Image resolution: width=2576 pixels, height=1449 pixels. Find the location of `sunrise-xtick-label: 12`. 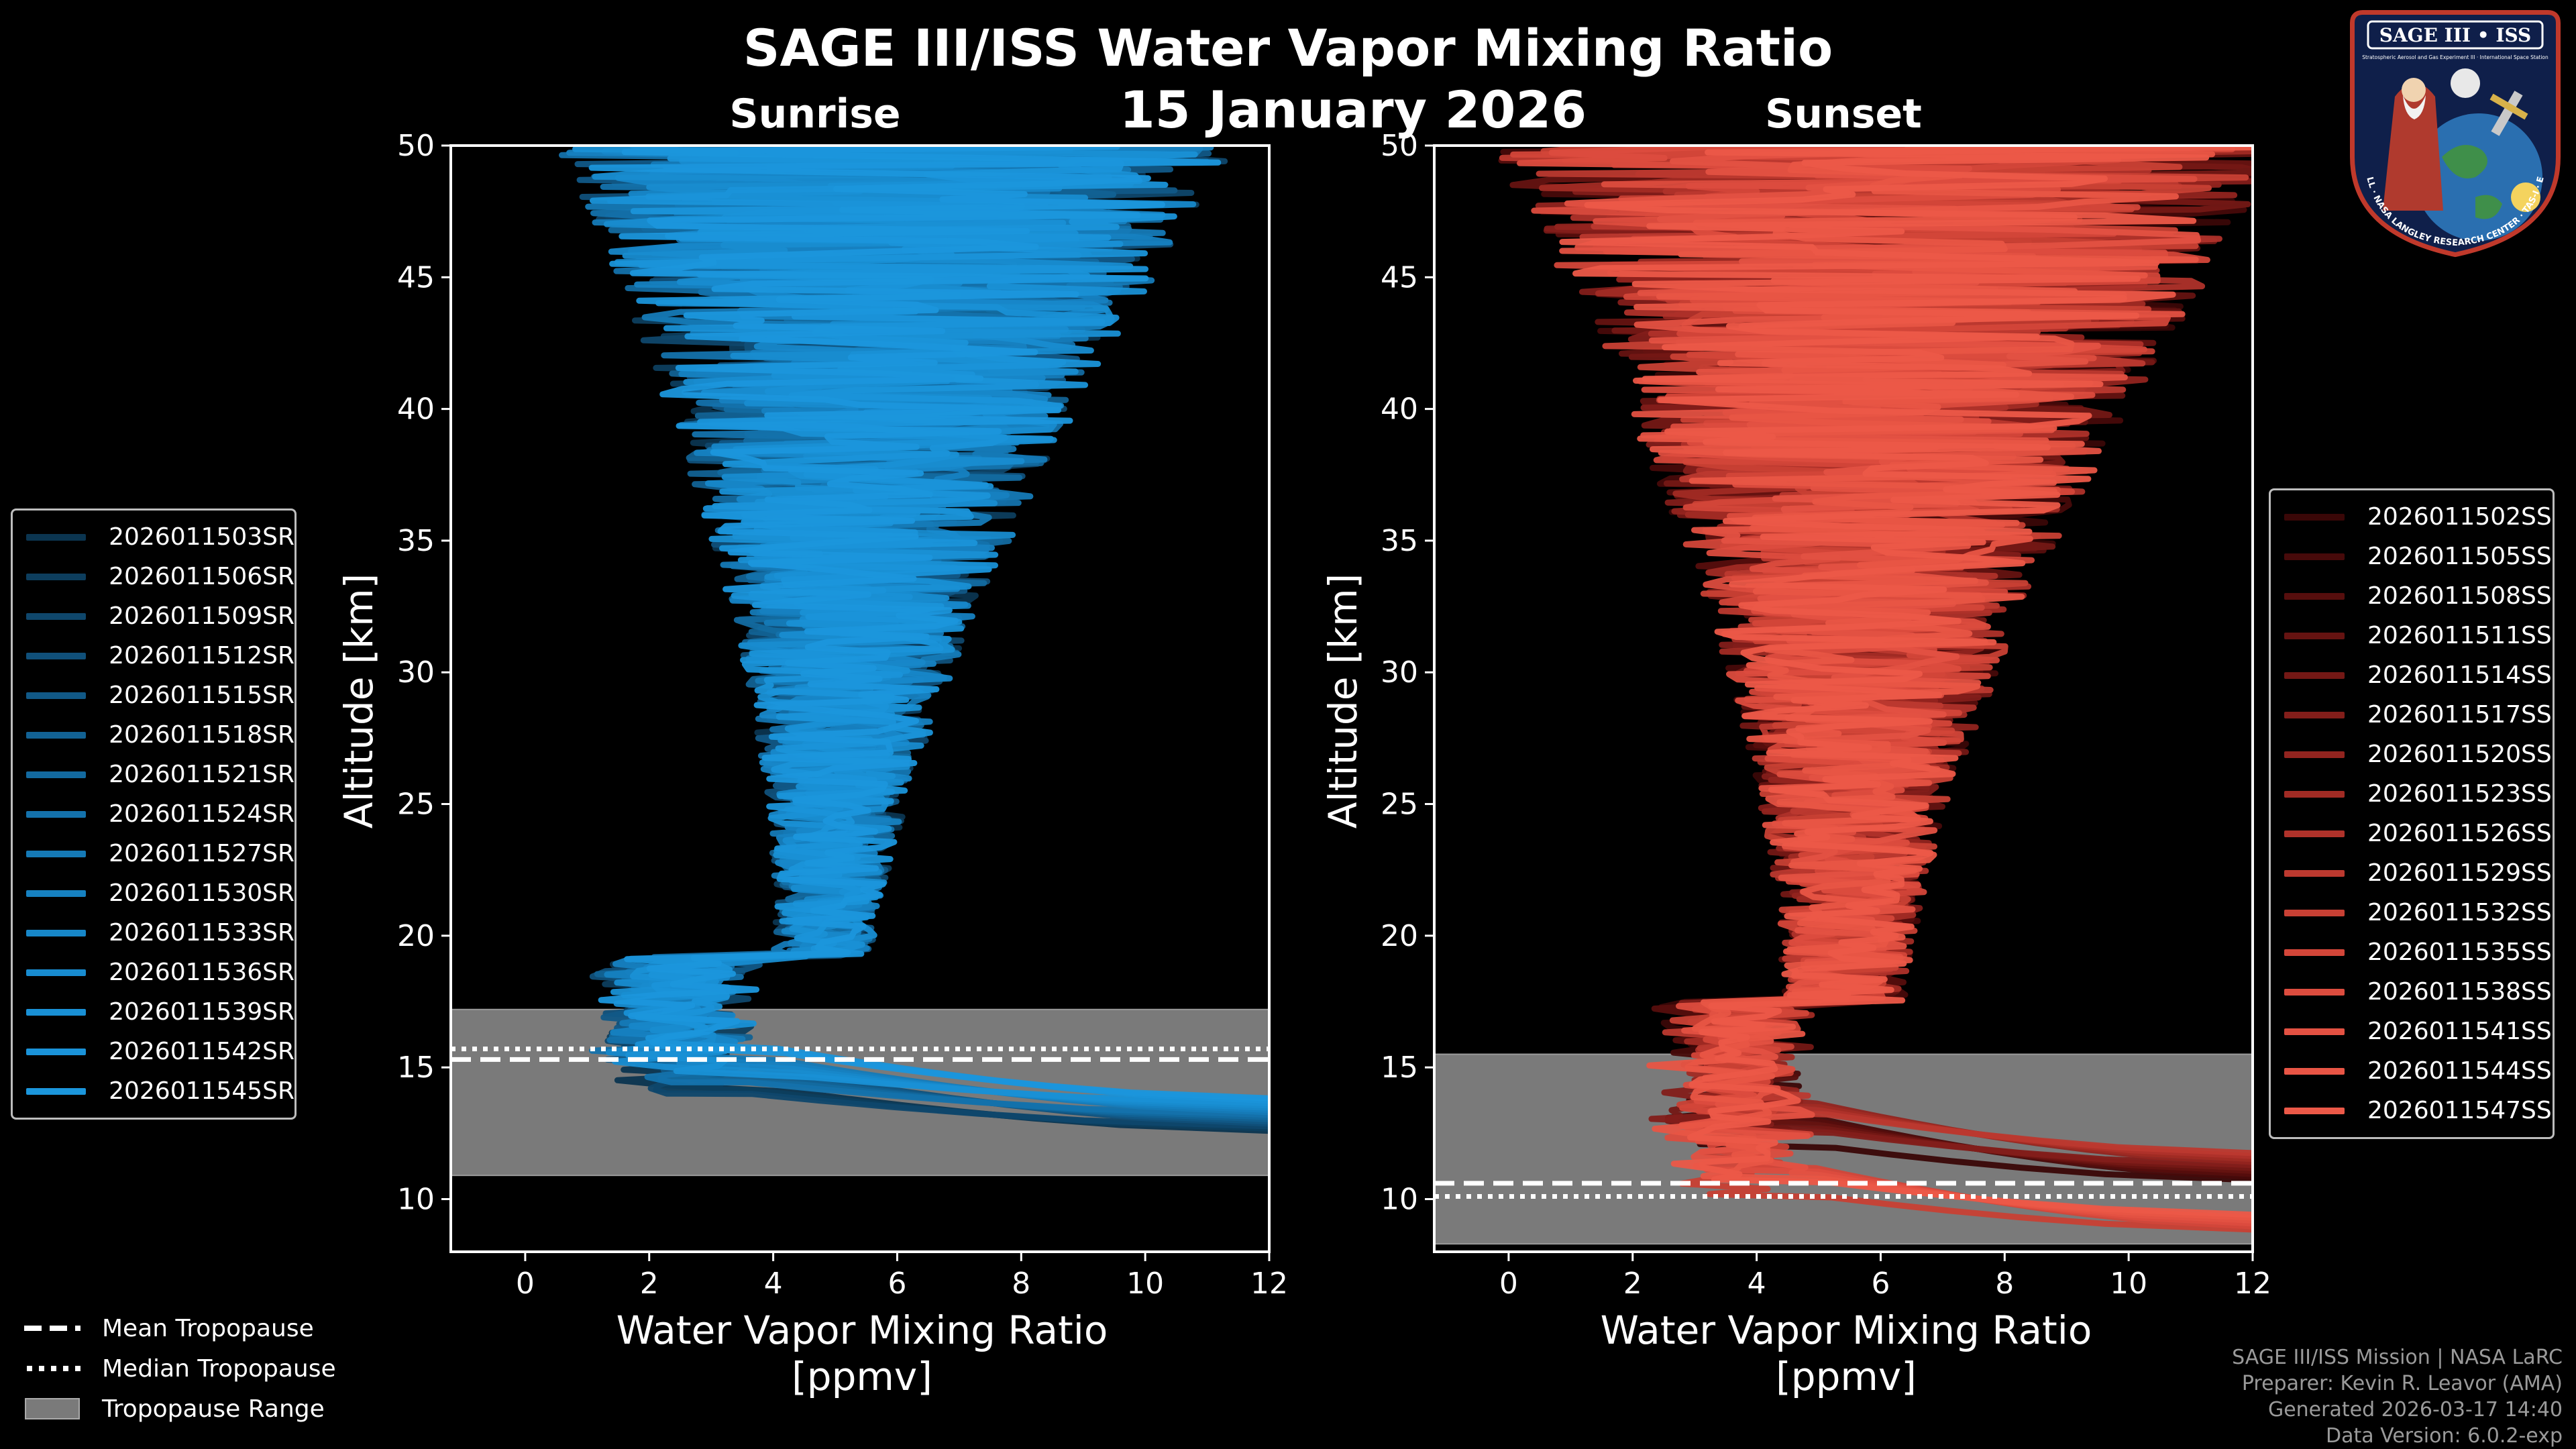

sunrise-xtick-label: 12 is located at coordinates (1269, 1284).